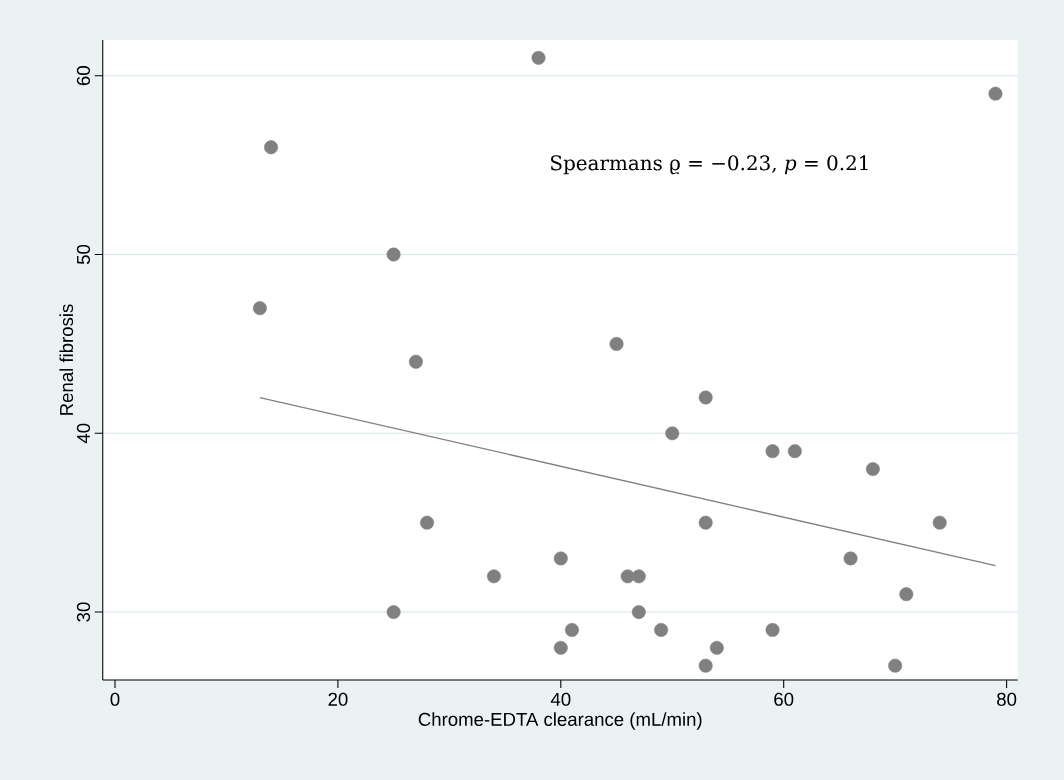 Image resolution: width=1064 pixels, height=780 pixels. Describe the element at coordinates (784, 699) in the screenshot. I see `x-tick-label: 60` at that location.